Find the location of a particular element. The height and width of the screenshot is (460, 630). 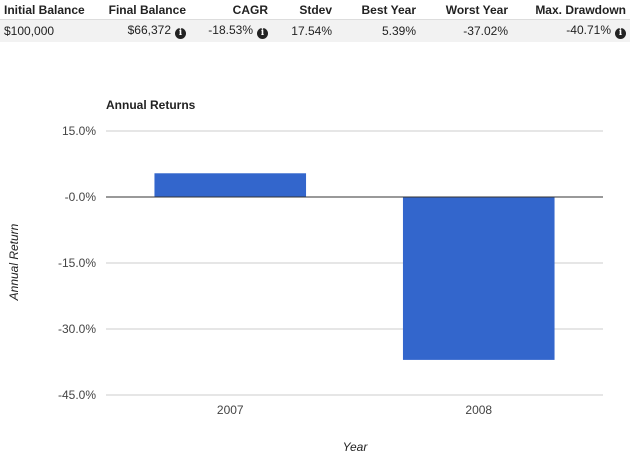

bar-2008 is located at coordinates (478, 278).